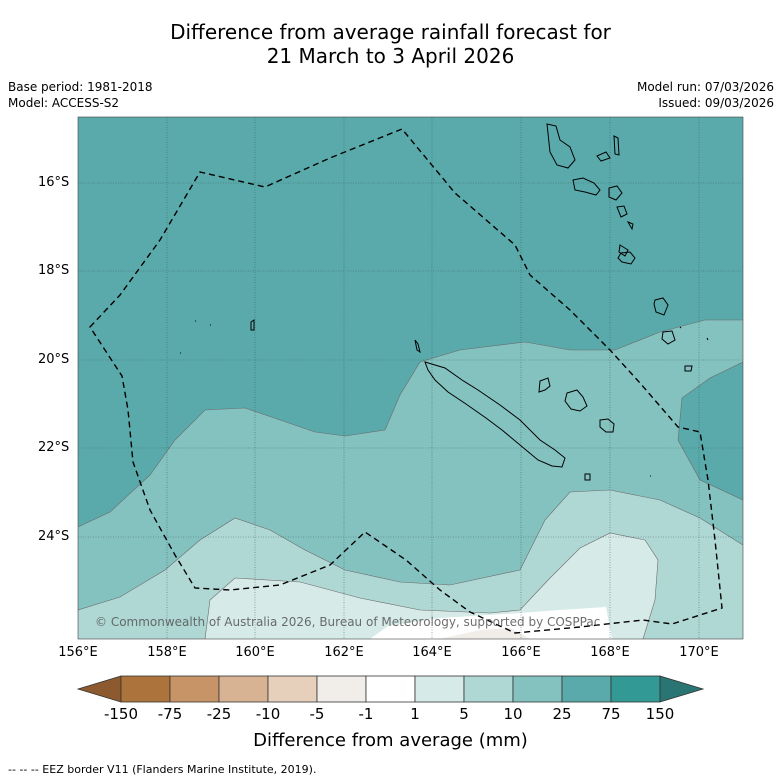 The width and height of the screenshot is (781, 781). I want to click on lat-label: 16°S, so click(54, 182).